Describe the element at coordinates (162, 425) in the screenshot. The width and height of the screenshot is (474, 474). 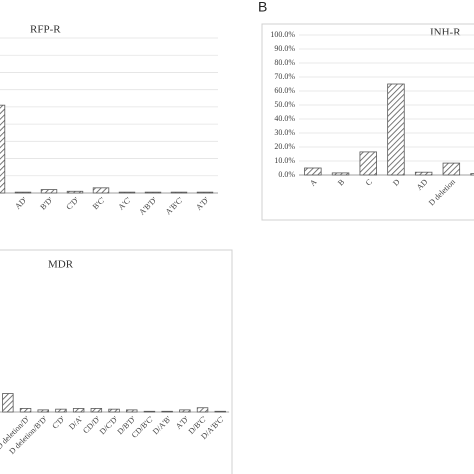
I see `x-tick-label: D/A'B'` at that location.